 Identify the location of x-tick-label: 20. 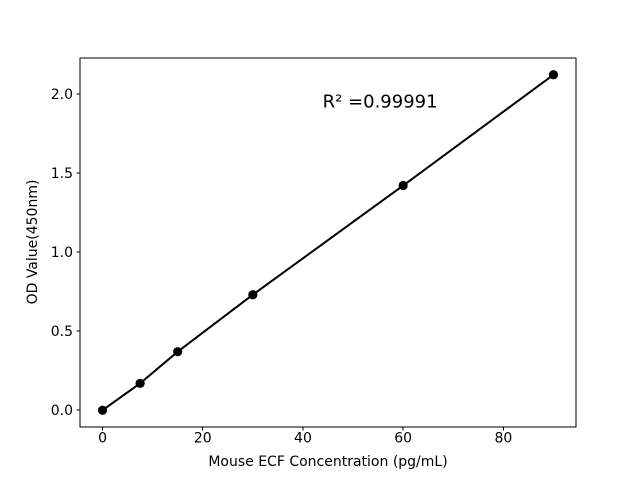
(203, 439).